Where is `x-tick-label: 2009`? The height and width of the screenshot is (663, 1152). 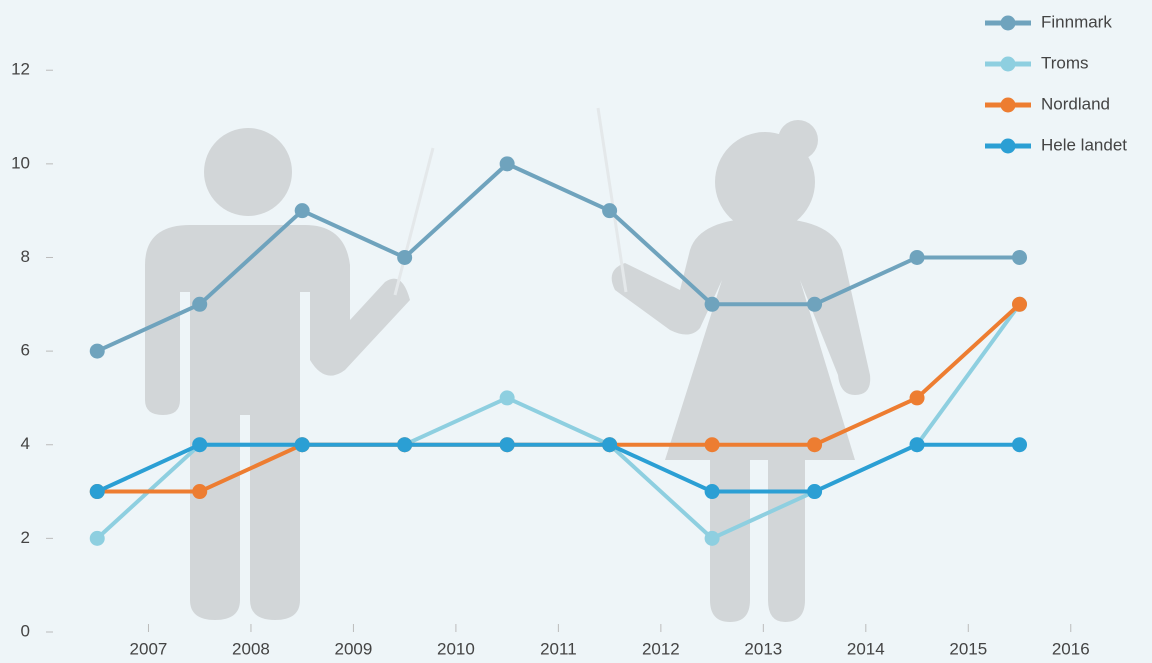
x-tick-label: 2009 is located at coordinates (354, 648).